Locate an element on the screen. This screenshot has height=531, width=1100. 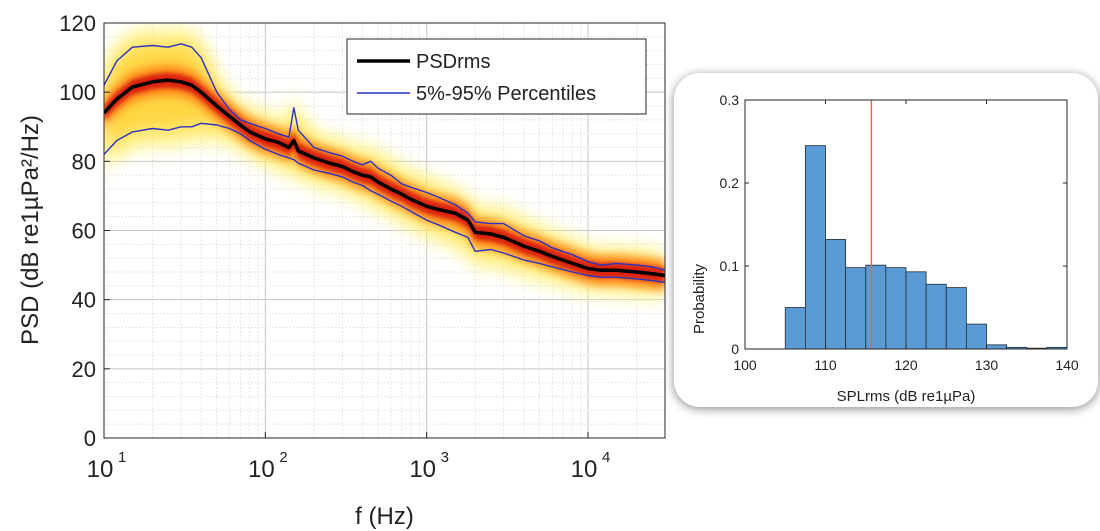
histogram-y-axis-label: Probability is located at coordinates (699, 298).